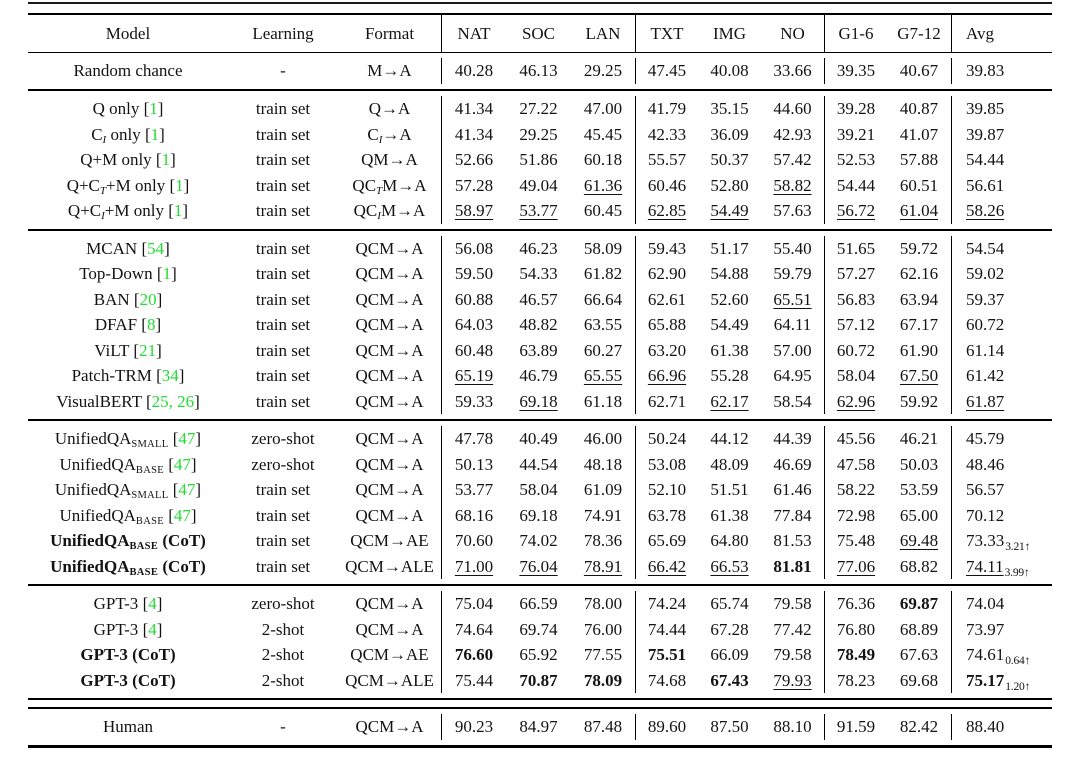 Image resolution: width=1080 pixels, height=760 pixels. Describe the element at coordinates (474, 515) in the screenshot. I see `cell-value: 68.16` at that location.